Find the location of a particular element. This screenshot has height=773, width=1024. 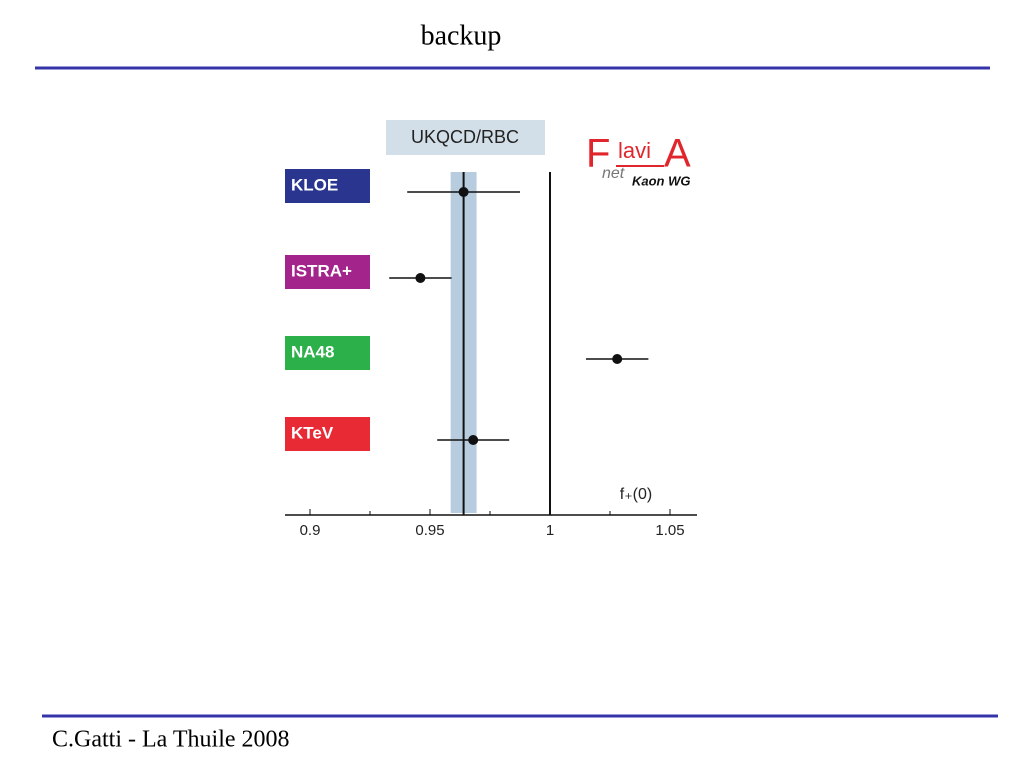

category-label: NA48 is located at coordinates (312, 351).